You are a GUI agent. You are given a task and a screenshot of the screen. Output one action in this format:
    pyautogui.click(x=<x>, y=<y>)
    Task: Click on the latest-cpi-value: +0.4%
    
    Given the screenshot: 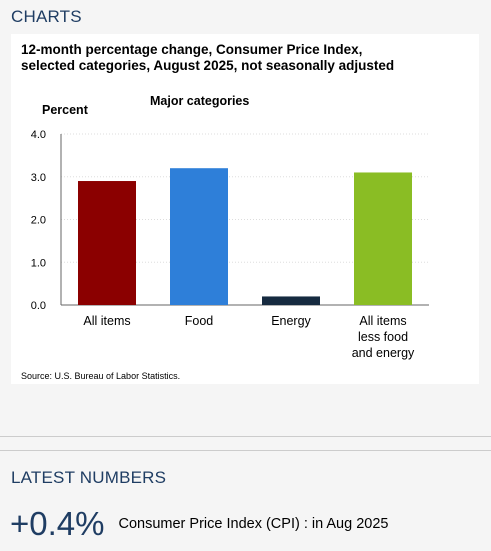 What is the action you would take?
    pyautogui.click(x=57, y=523)
    